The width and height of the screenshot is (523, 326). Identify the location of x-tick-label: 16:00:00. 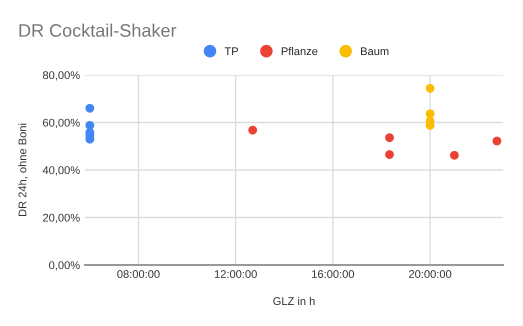
(333, 274).